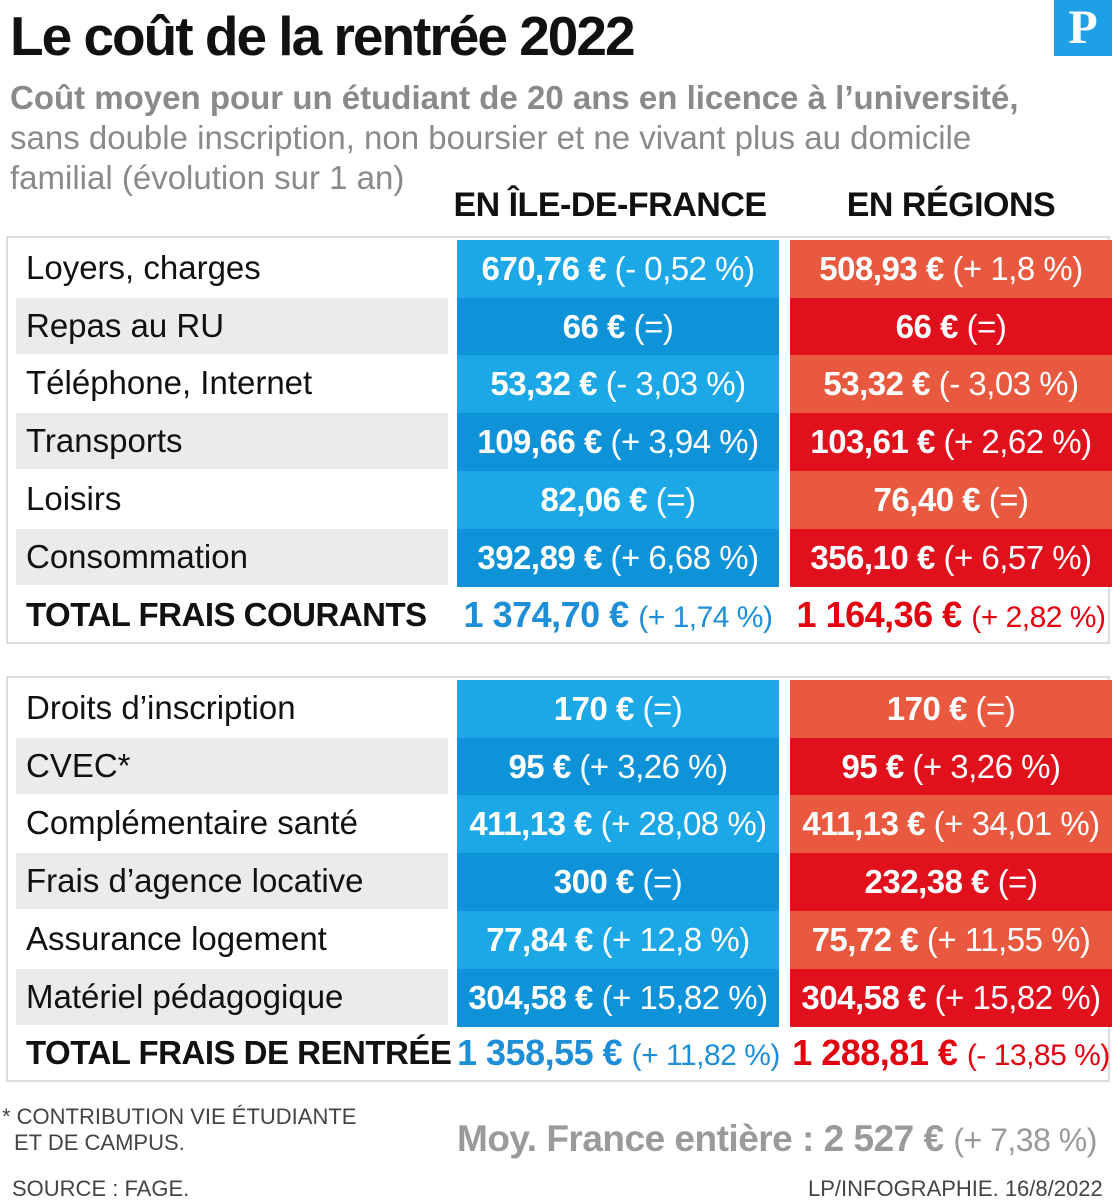  I want to click on regions-value: 411,13 €, so click(863, 824).